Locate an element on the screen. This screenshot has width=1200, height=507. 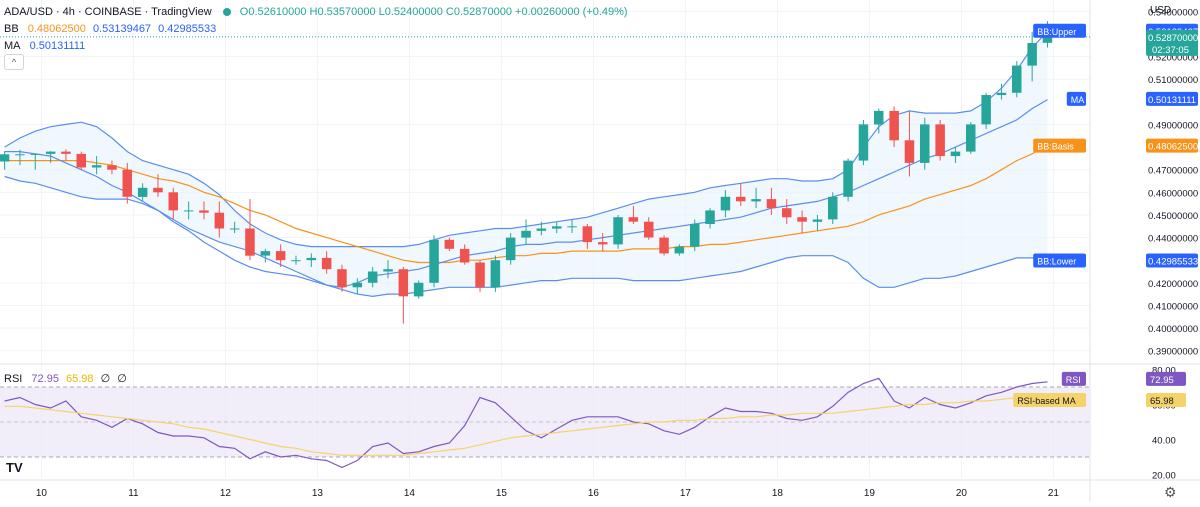
bb-label: BB is located at coordinates (11, 29).